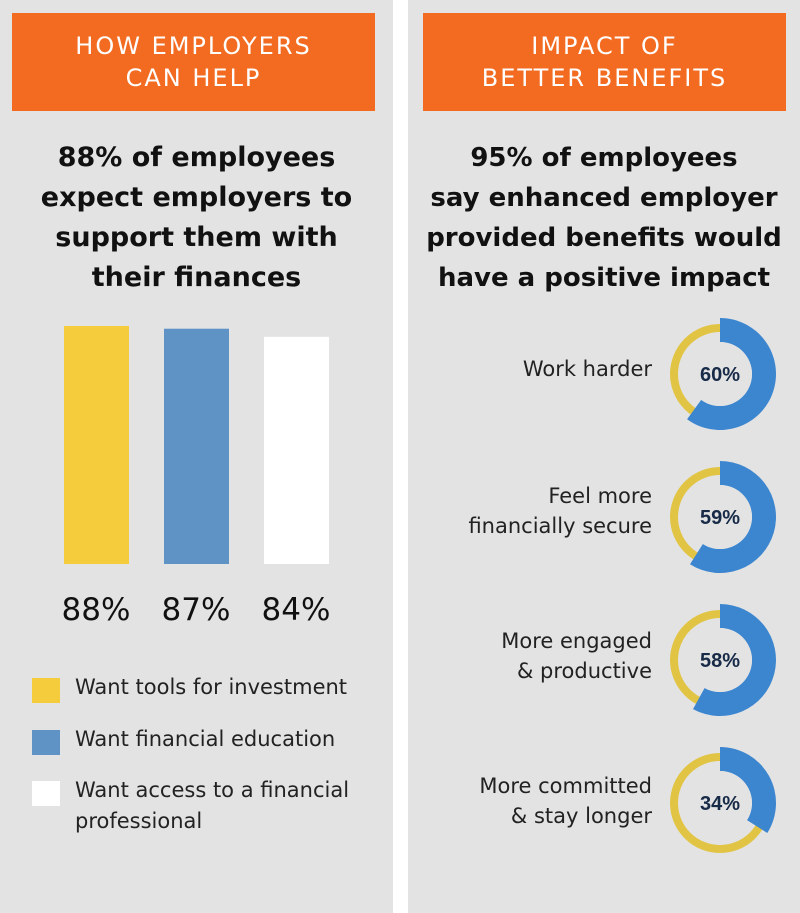 The width and height of the screenshot is (800, 913). I want to click on impact-label: Feel more financially secure, so click(537, 511).